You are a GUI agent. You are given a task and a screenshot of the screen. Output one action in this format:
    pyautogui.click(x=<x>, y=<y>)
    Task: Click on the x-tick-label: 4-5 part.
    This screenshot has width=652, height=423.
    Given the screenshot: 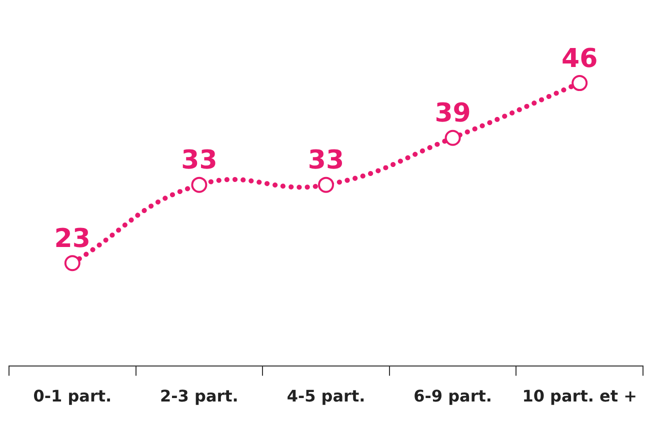 What is the action you would take?
    pyautogui.click(x=326, y=396)
    